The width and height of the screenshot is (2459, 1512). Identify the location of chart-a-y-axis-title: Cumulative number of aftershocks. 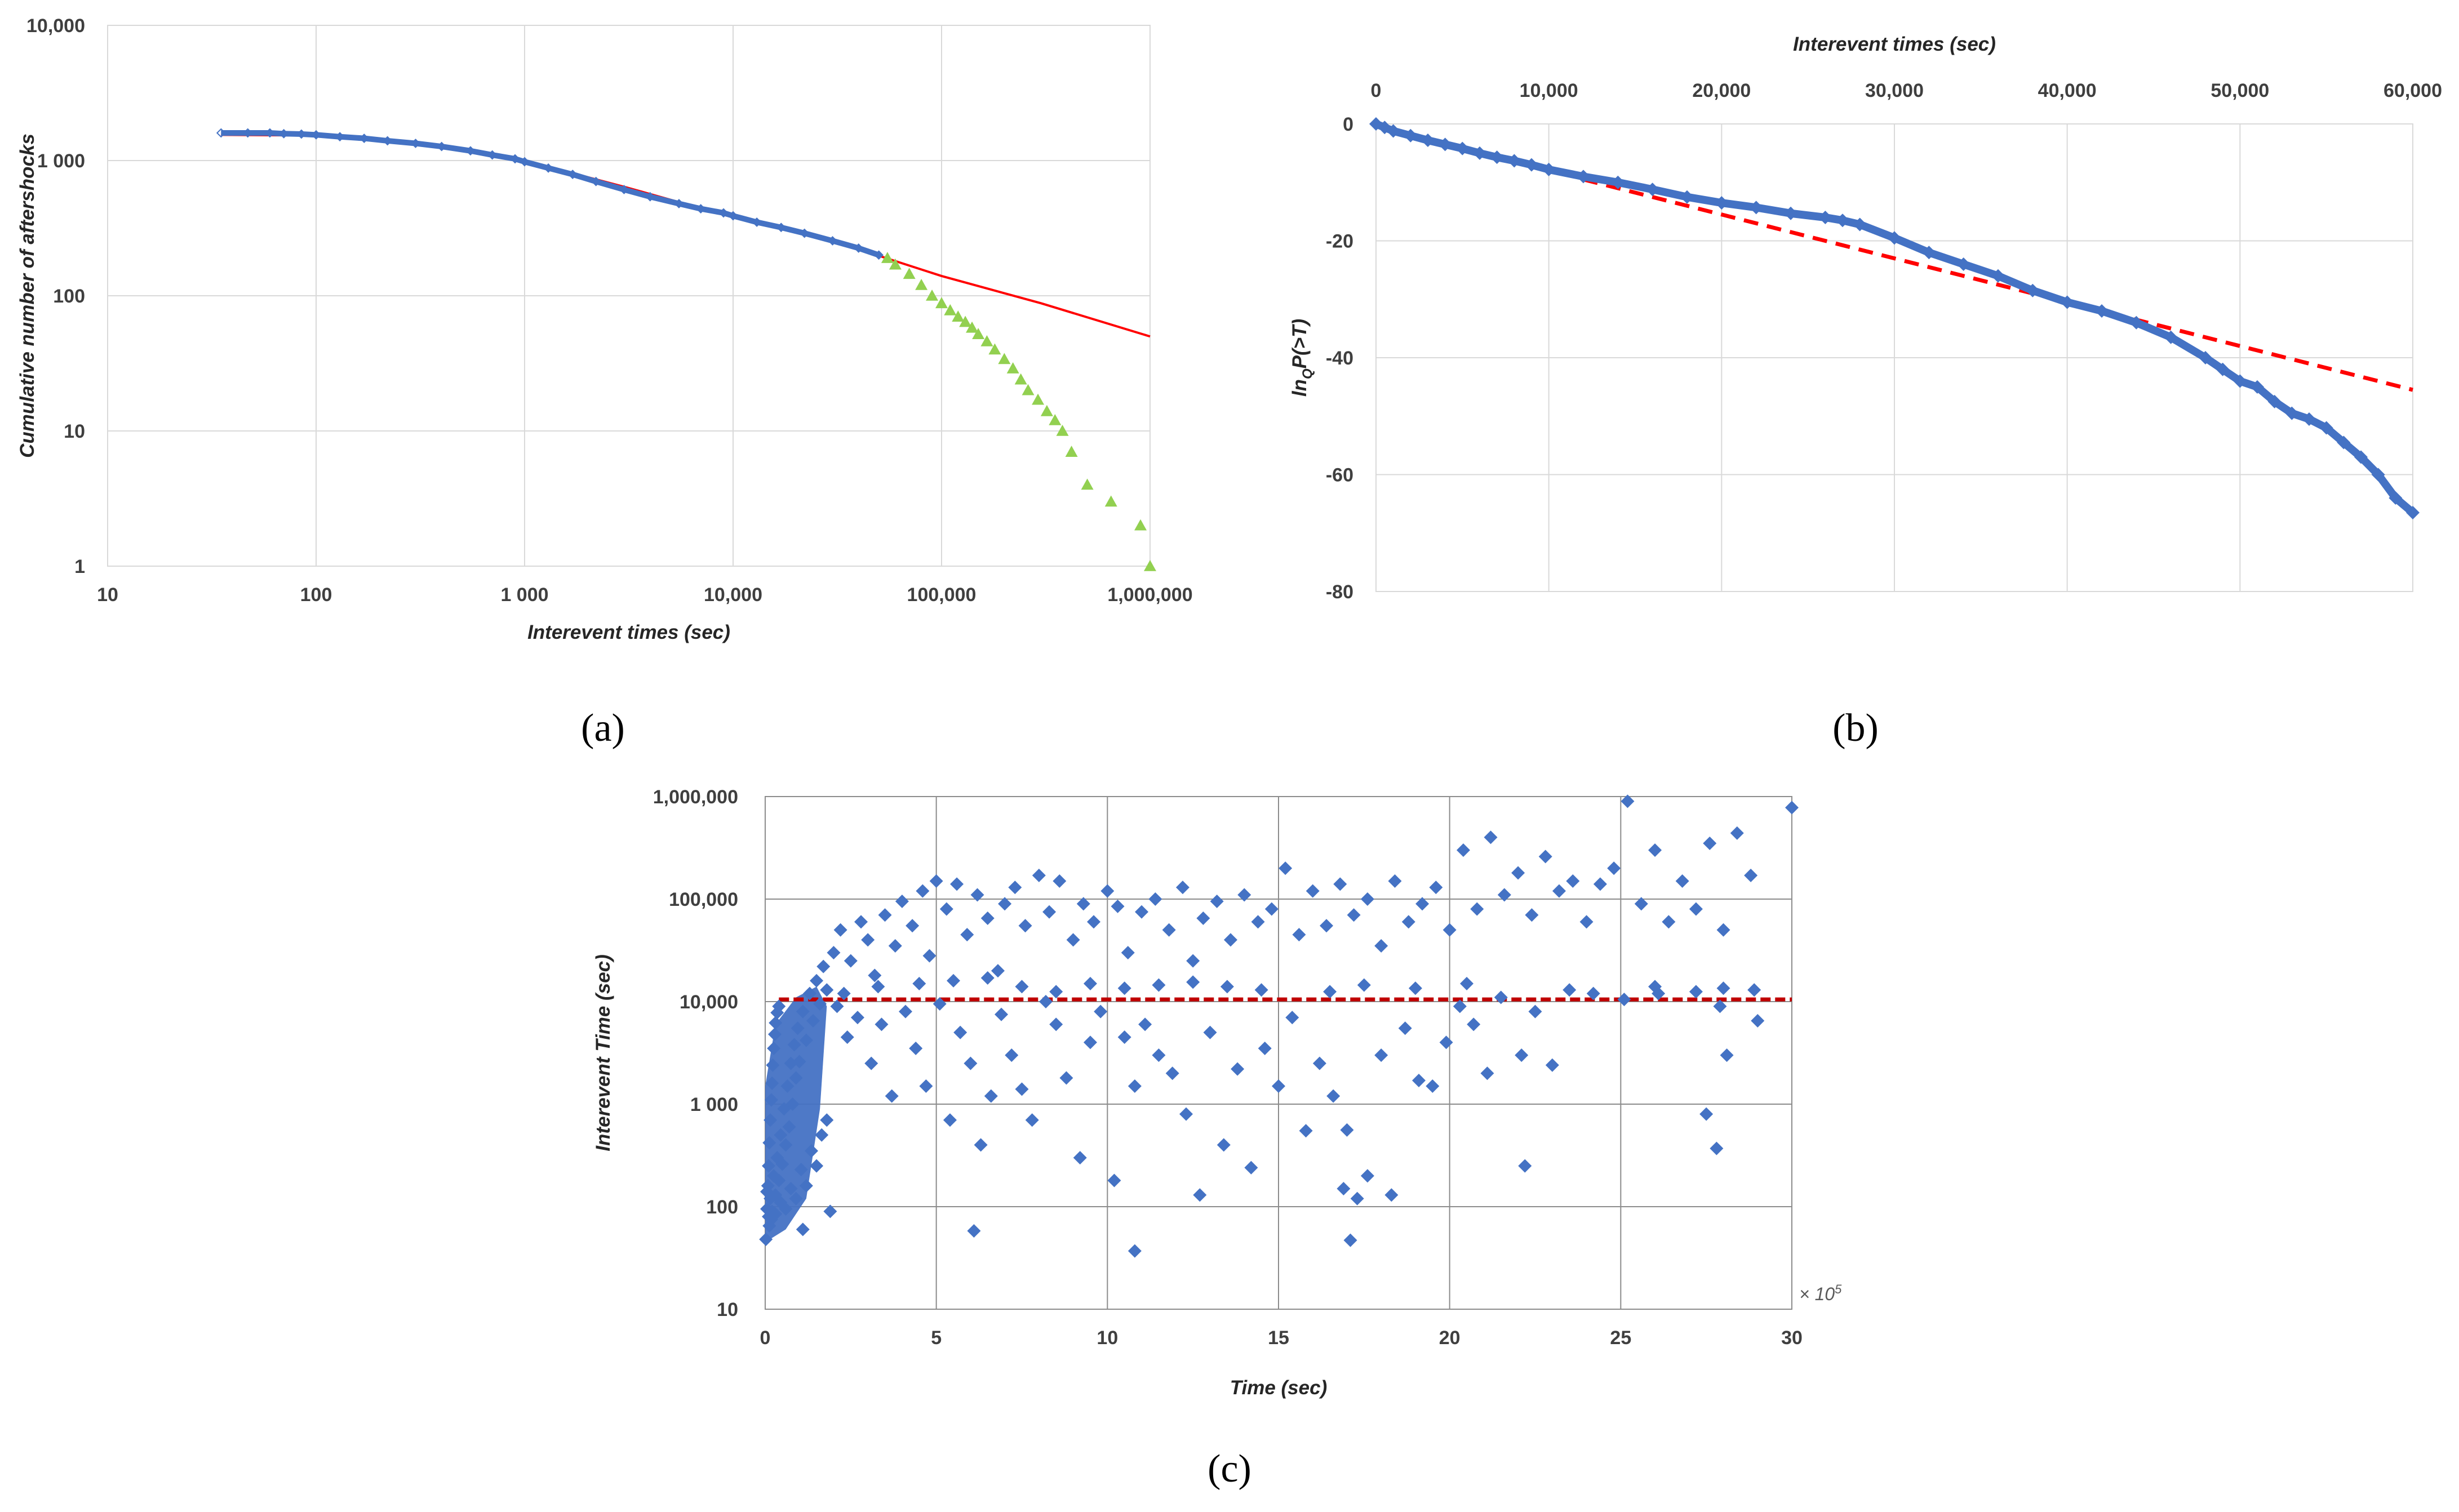
(27, 296).